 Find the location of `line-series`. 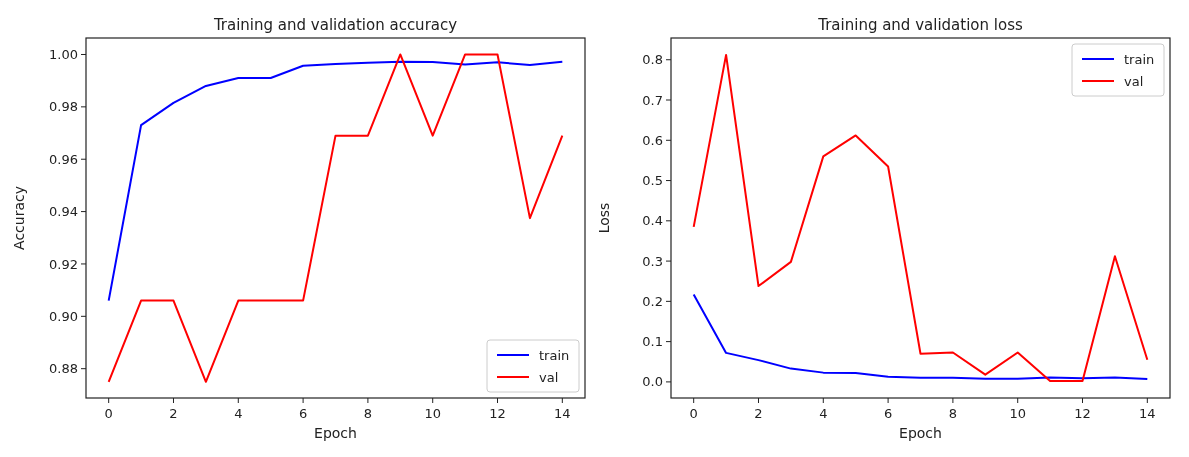

line-series is located at coordinates (920, 337).